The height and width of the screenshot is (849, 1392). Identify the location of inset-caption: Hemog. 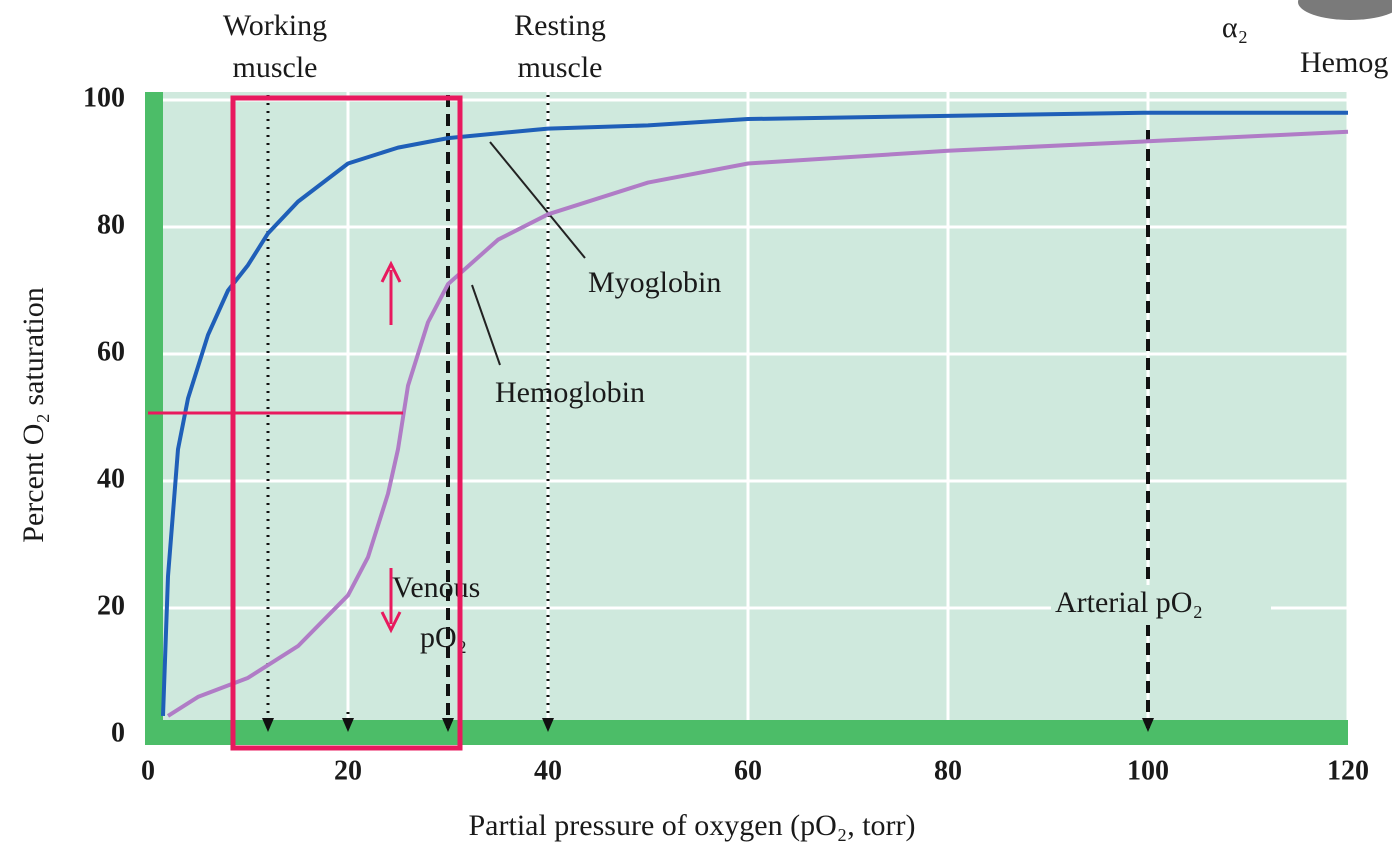
(1344, 62).